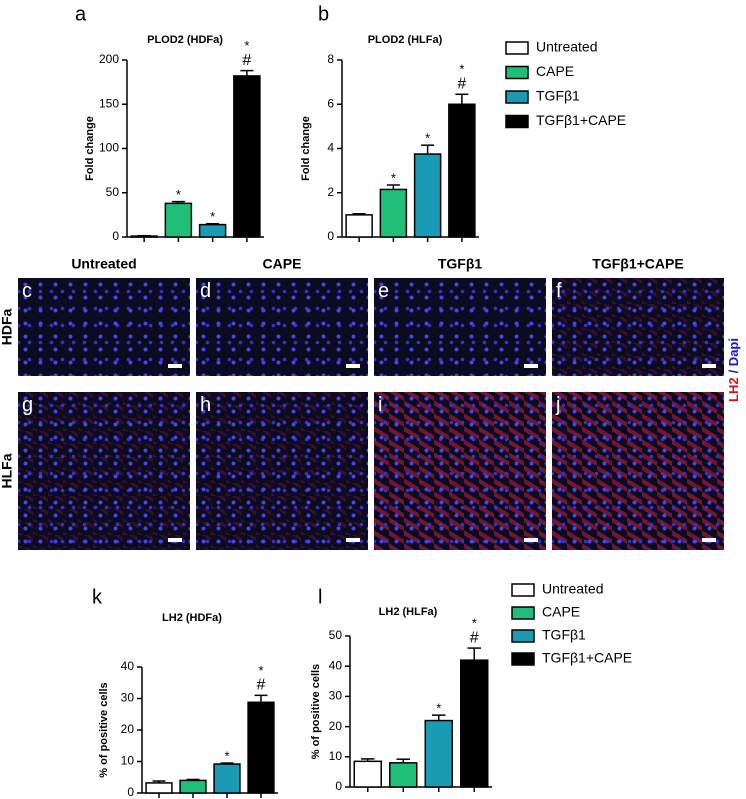 Image resolution: width=746 pixels, height=799 pixels. What do you see at coordinates (559, 291) in the screenshot?
I see `panel-letter: f` at bounding box center [559, 291].